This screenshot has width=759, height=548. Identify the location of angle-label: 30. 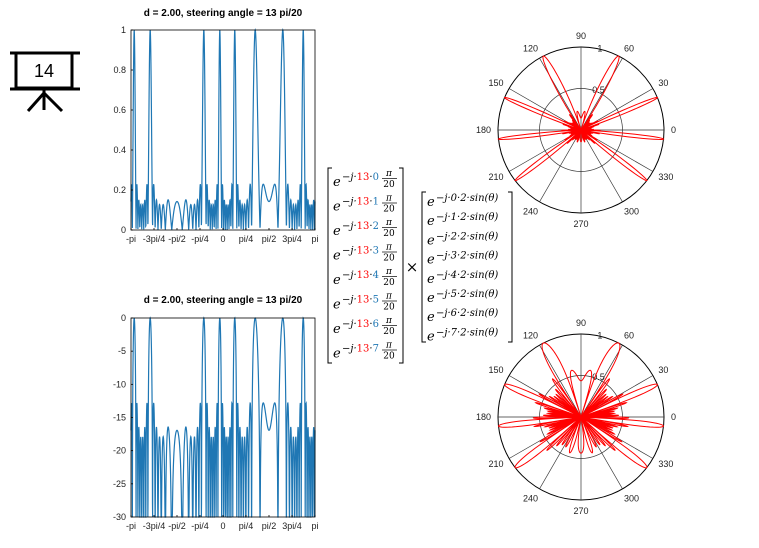
(663, 83).